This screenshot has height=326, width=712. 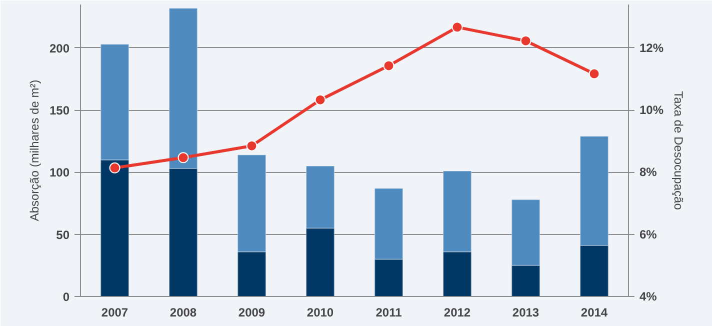 What do you see at coordinates (59, 173) in the screenshot?
I see `y-tick-label: 100` at bounding box center [59, 173].